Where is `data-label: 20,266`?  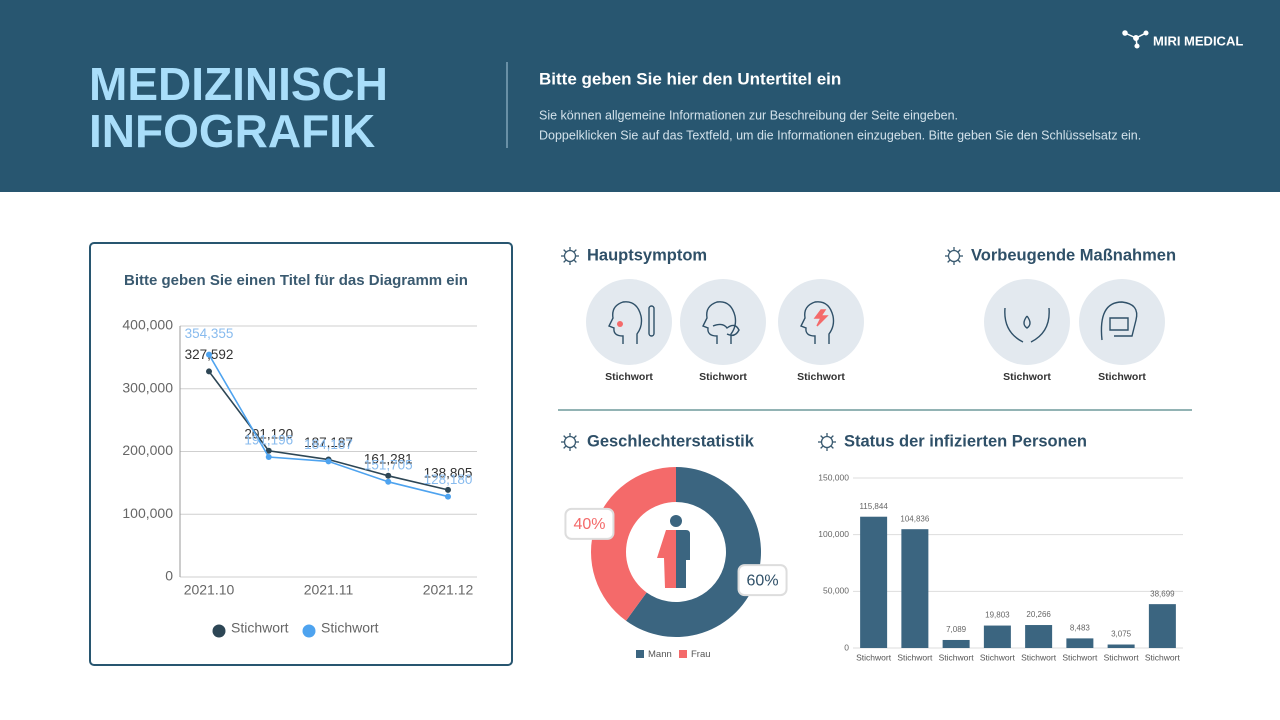
data-label: 20,266 is located at coordinates (1038, 614).